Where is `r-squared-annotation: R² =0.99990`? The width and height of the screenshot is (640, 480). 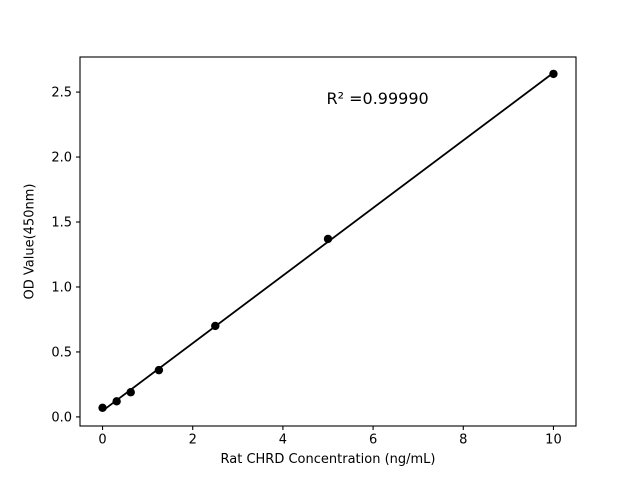
r-squared-annotation: R² =0.99990 is located at coordinates (378, 98).